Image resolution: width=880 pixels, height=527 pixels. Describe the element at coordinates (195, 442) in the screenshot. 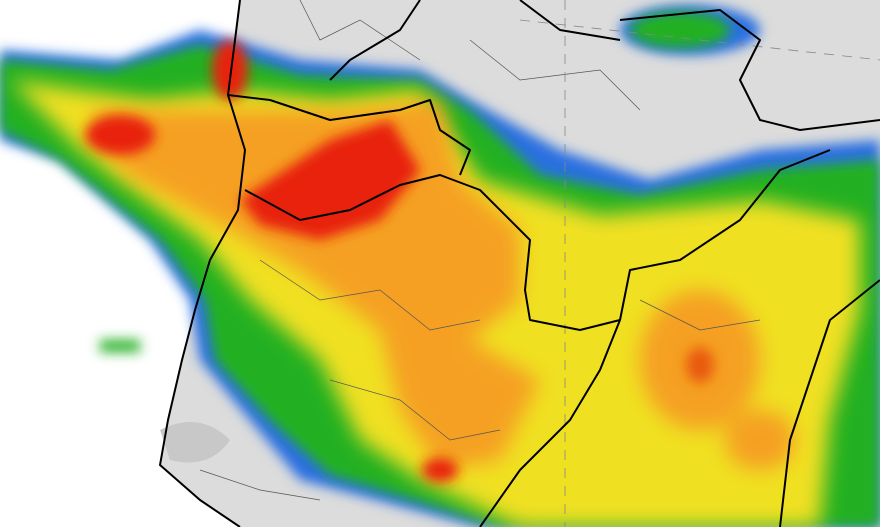

I see `shoal` at that location.